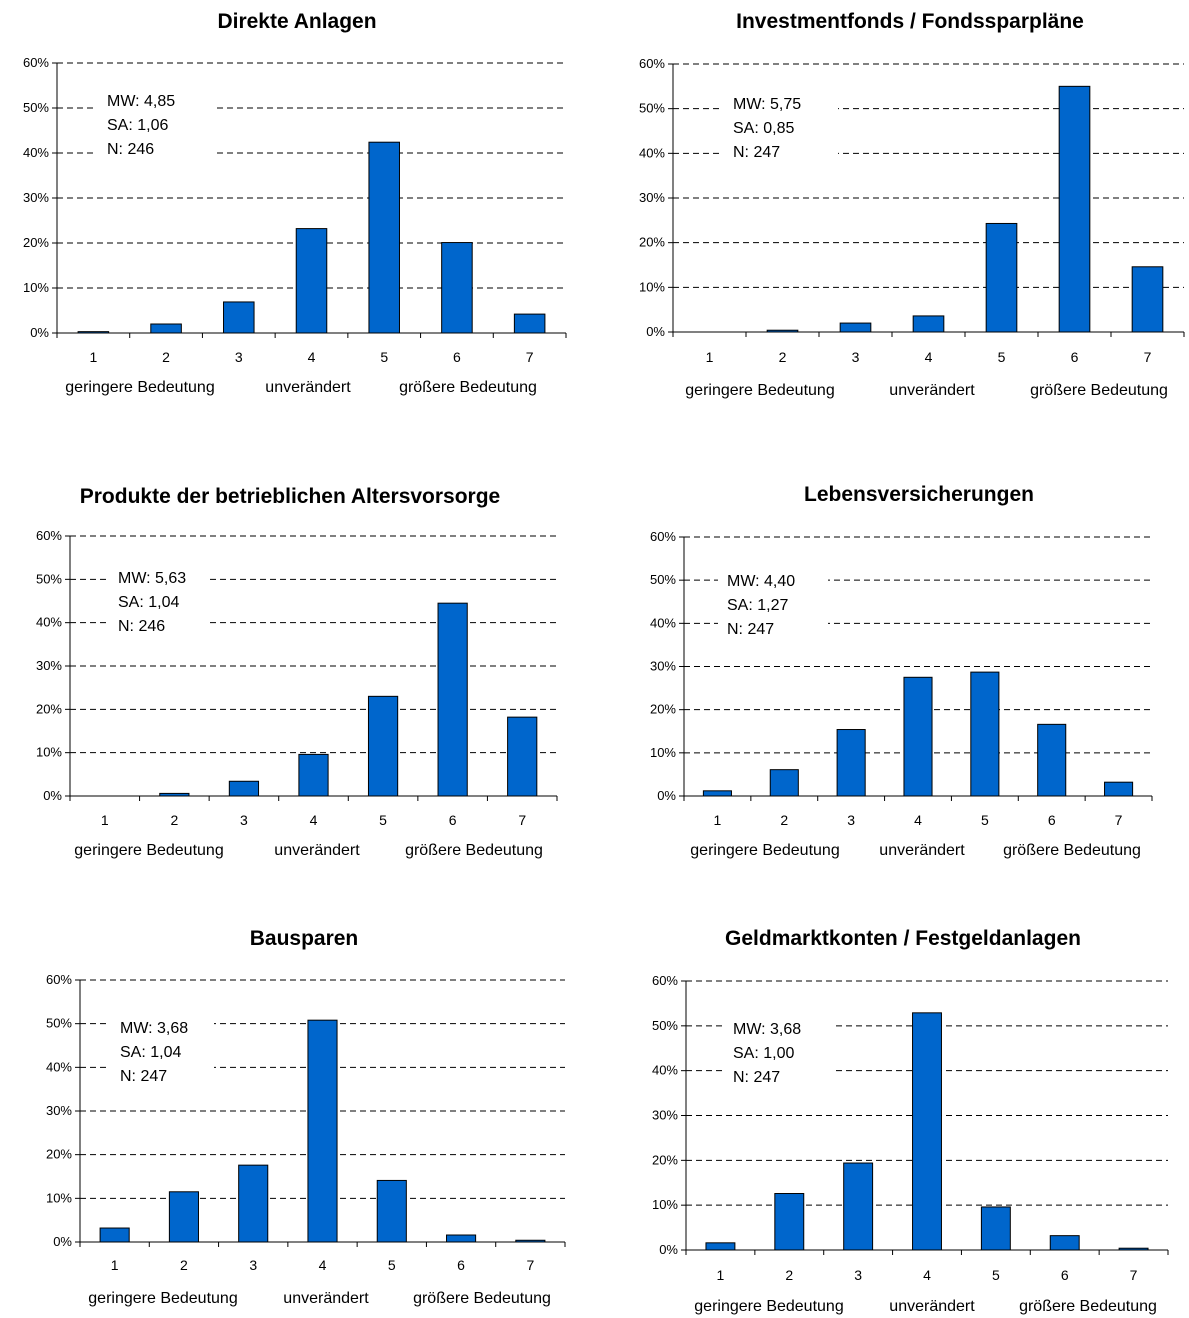  What do you see at coordinates (761, 581) in the screenshot?
I see `stats-line: MW: 4,40` at bounding box center [761, 581].